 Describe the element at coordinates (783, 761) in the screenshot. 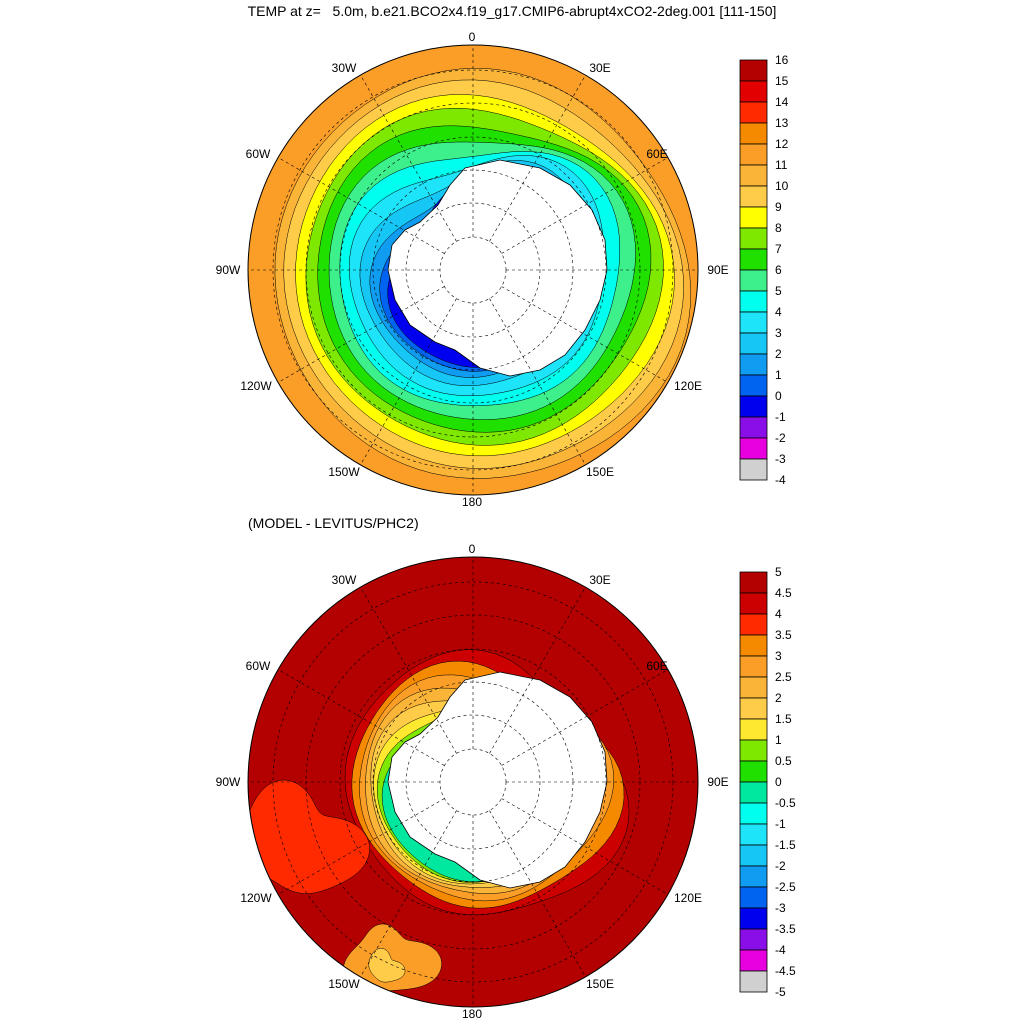

I see `colorbar-tick-label: 0.5` at that location.